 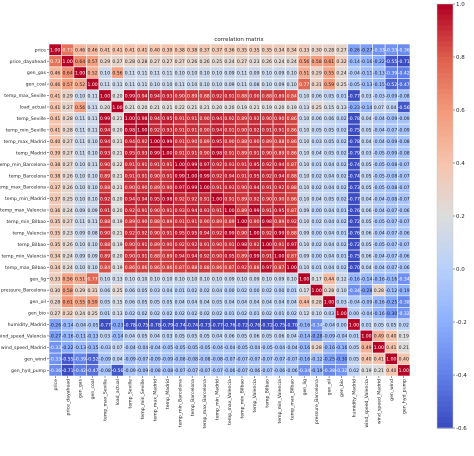 I want to click on row-tick-label: temp_Valencia, so click(x=29, y=233).